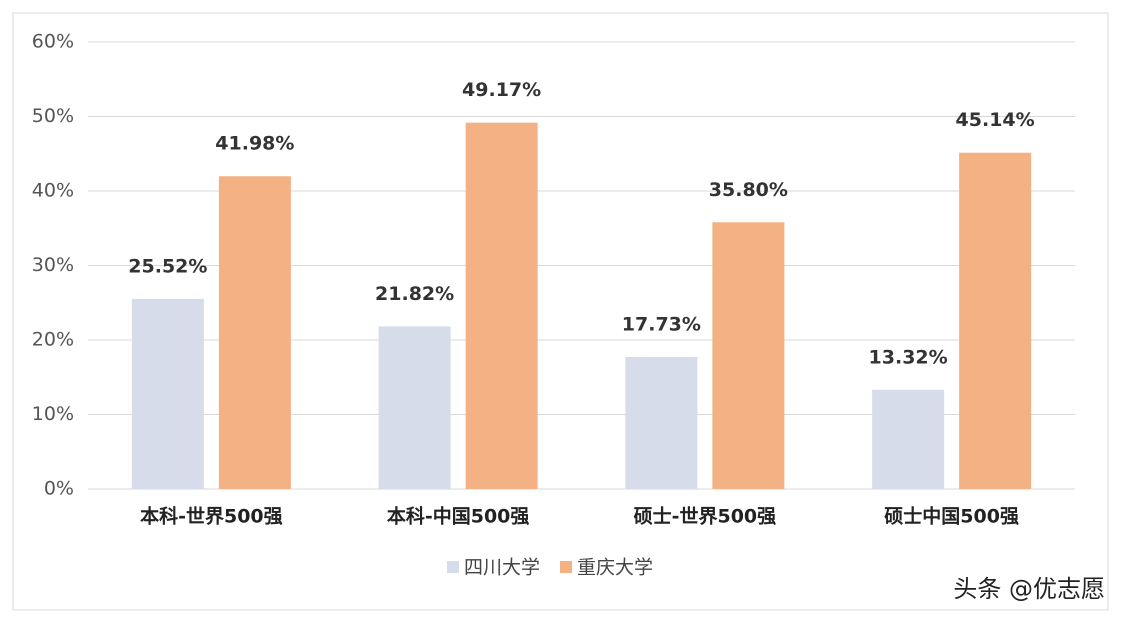 The width and height of the screenshot is (1122, 622). What do you see at coordinates (167, 266) in the screenshot?
I see `value-label: 25.52%` at bounding box center [167, 266].